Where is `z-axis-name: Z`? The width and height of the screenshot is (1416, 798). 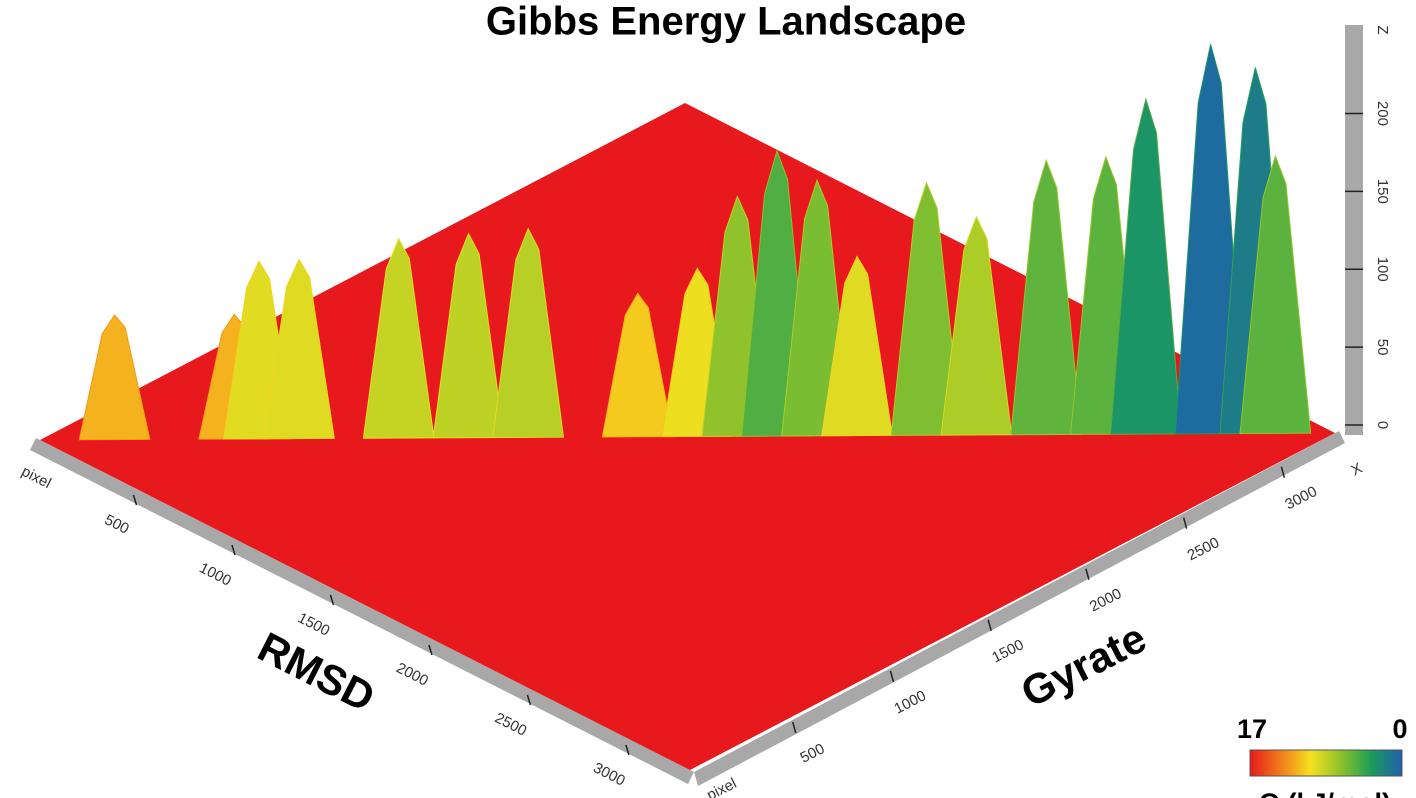
z-axis-name: Z is located at coordinates (1382, 29).